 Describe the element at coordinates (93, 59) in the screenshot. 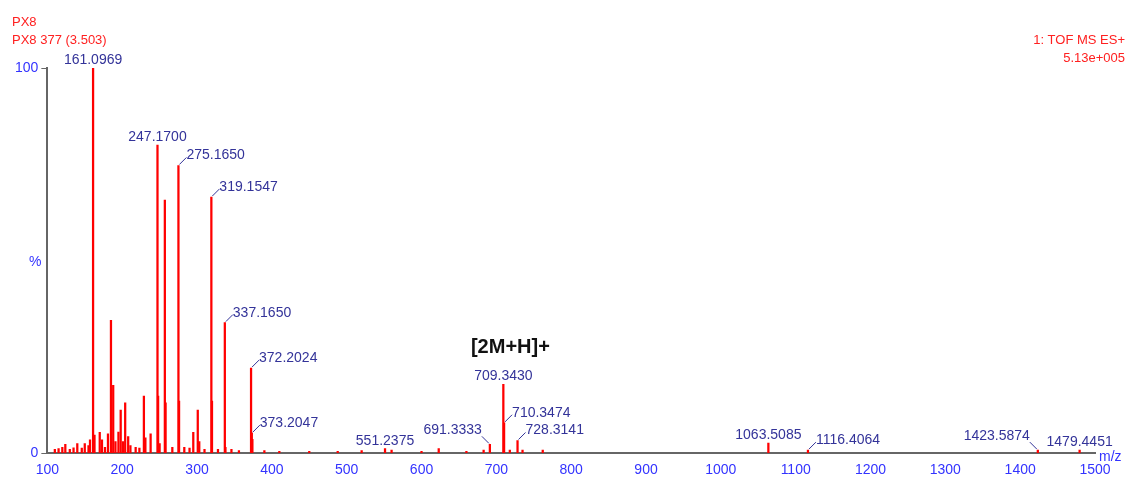

I see `annotation: 161.0969` at that location.